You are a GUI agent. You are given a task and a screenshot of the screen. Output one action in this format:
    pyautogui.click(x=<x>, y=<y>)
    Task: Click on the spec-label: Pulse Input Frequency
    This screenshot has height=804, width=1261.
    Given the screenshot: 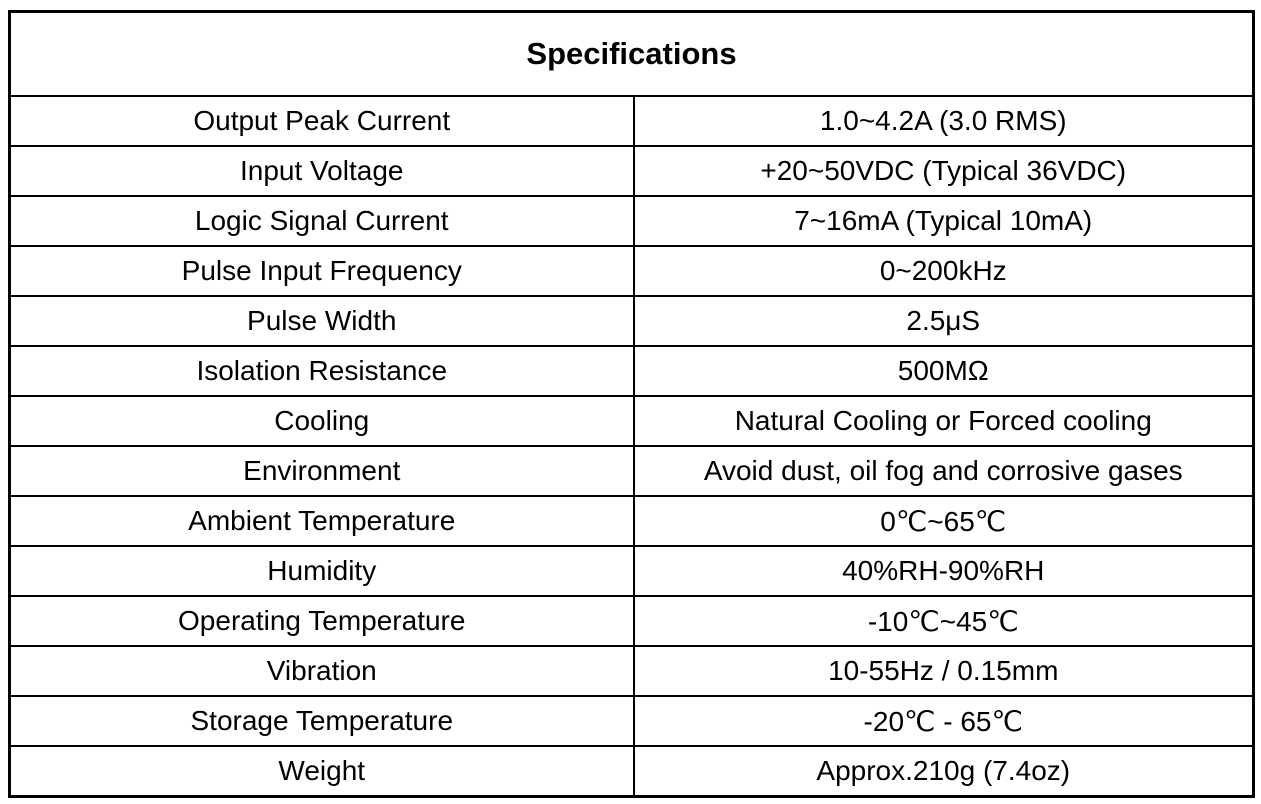 What is the action you would take?
    pyautogui.click(x=321, y=271)
    